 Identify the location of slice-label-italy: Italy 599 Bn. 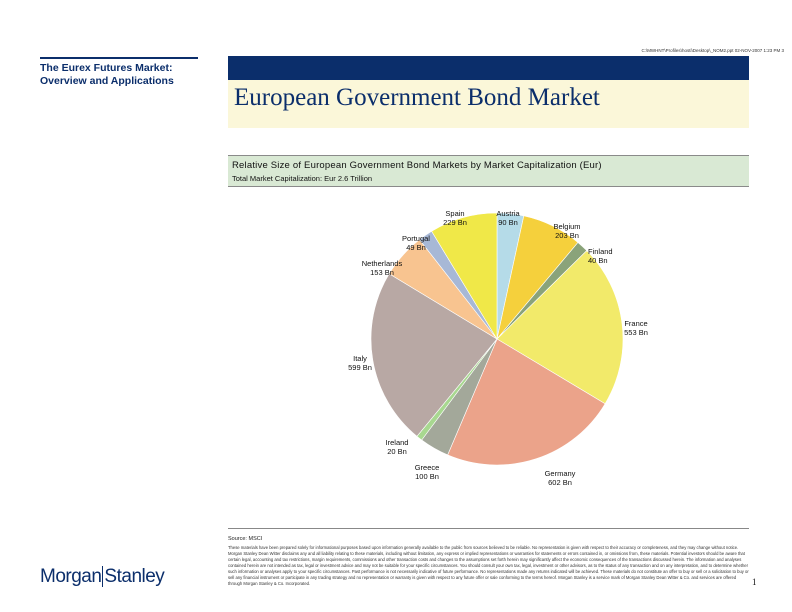
(360, 363).